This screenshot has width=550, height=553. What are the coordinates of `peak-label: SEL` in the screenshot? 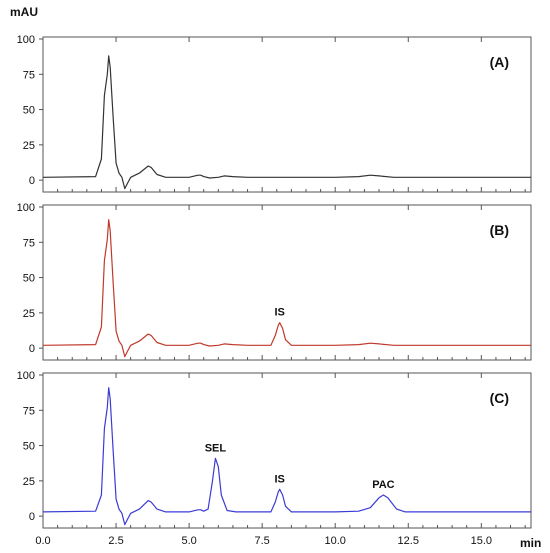 It's located at (216, 448).